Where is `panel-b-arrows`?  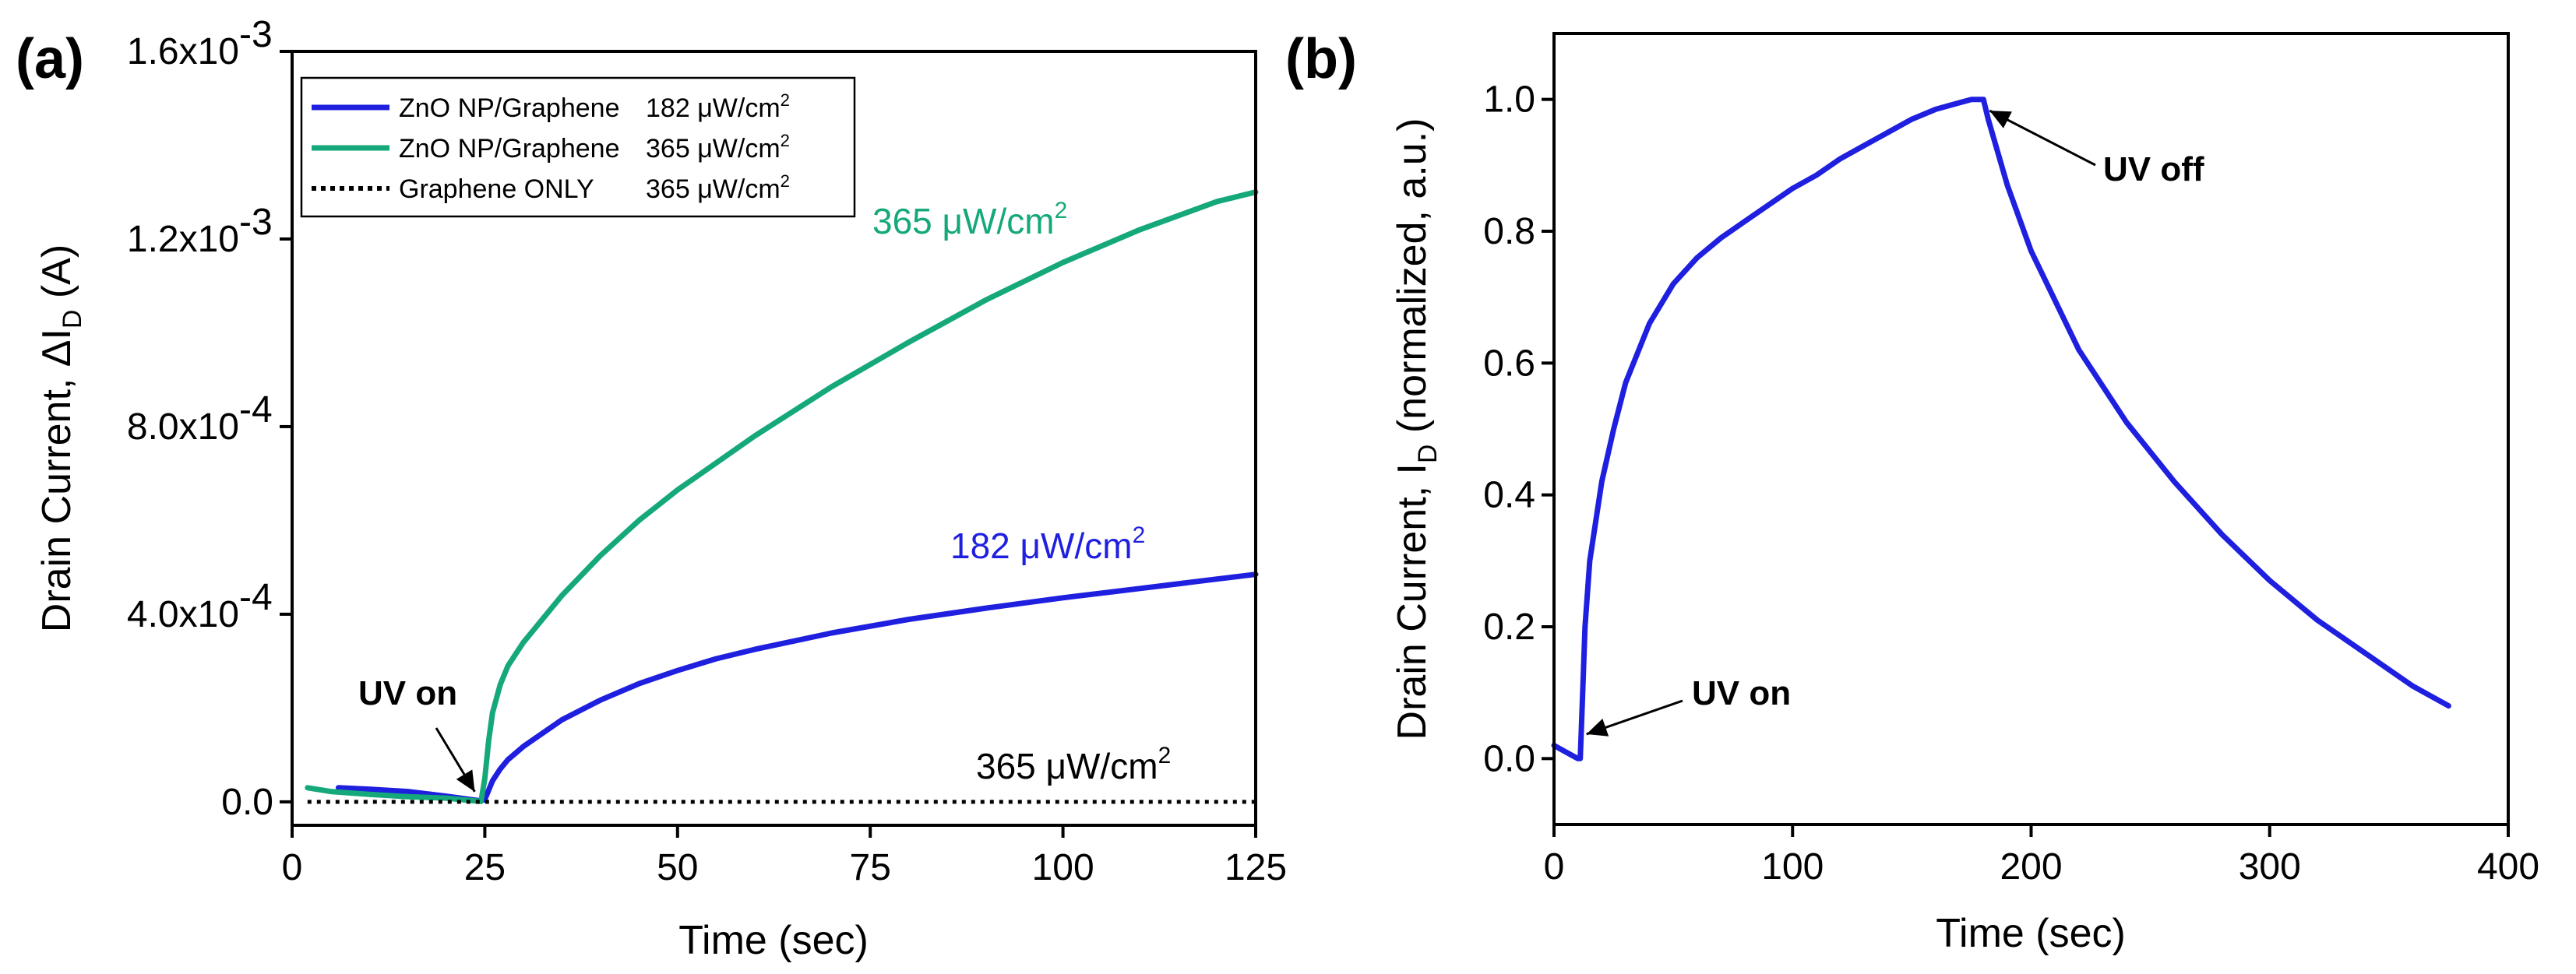 panel-b-arrows is located at coordinates (1841, 423).